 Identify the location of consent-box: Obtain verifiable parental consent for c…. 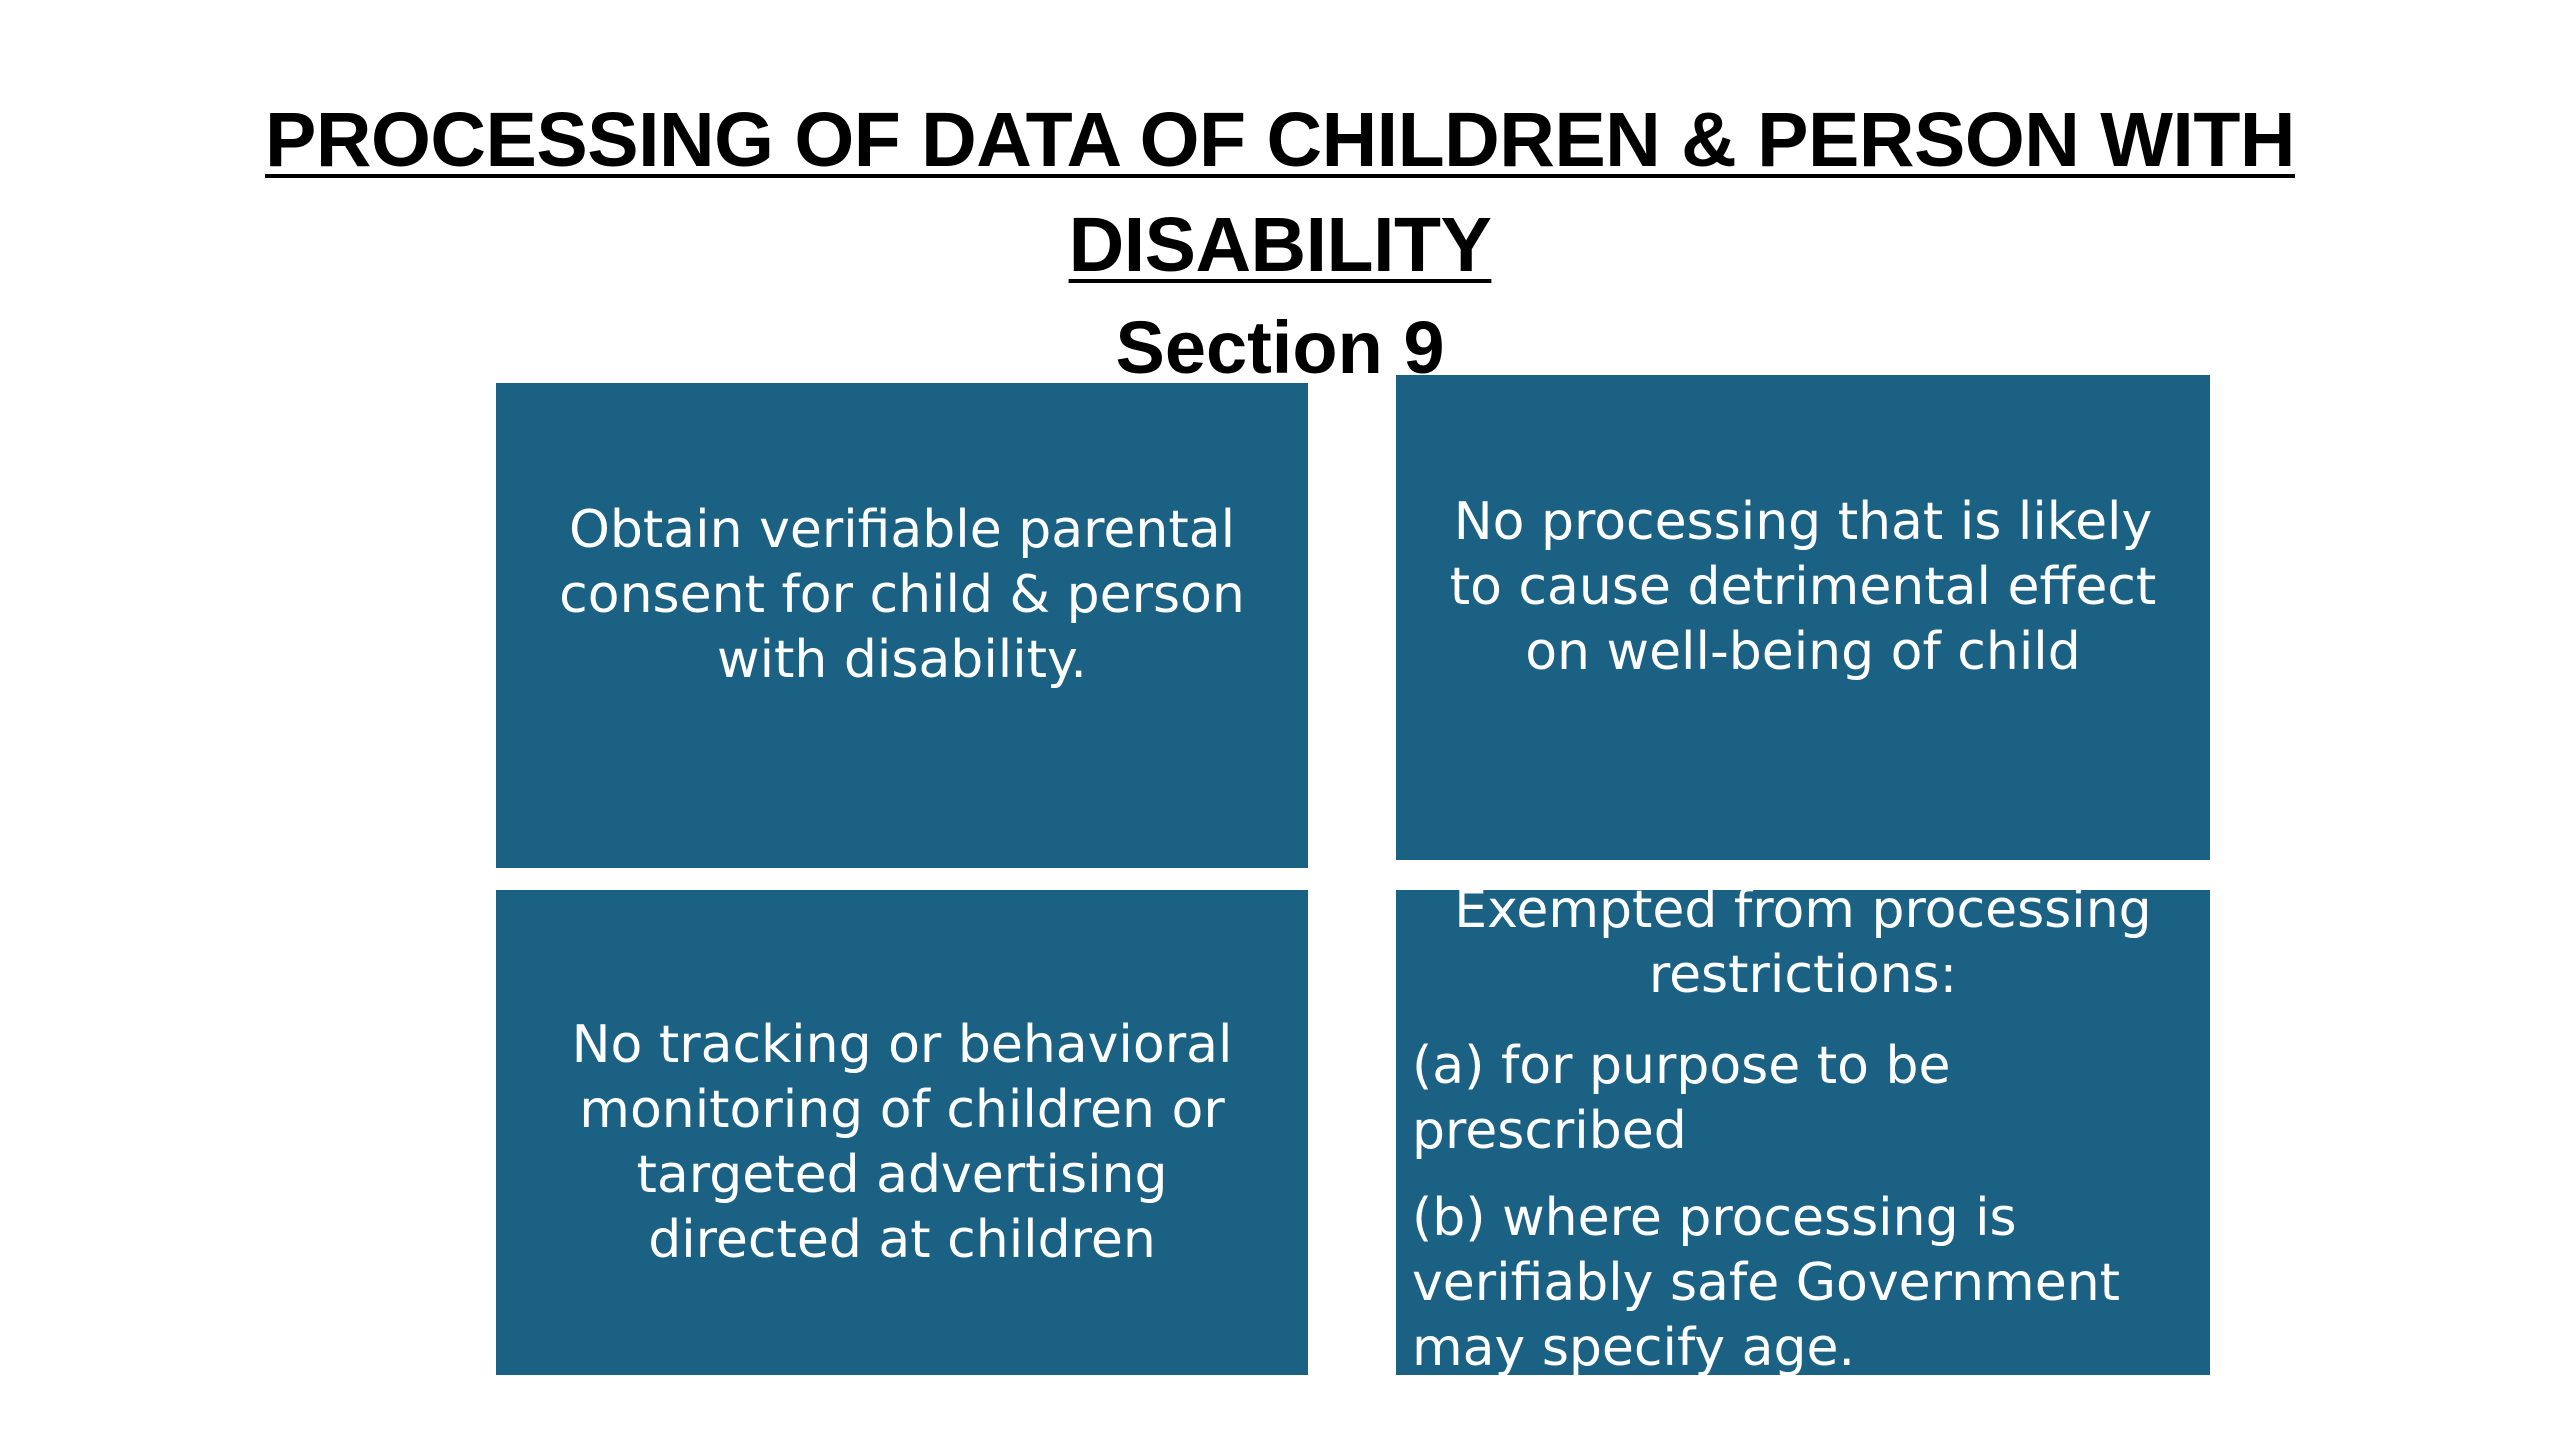
(902, 625).